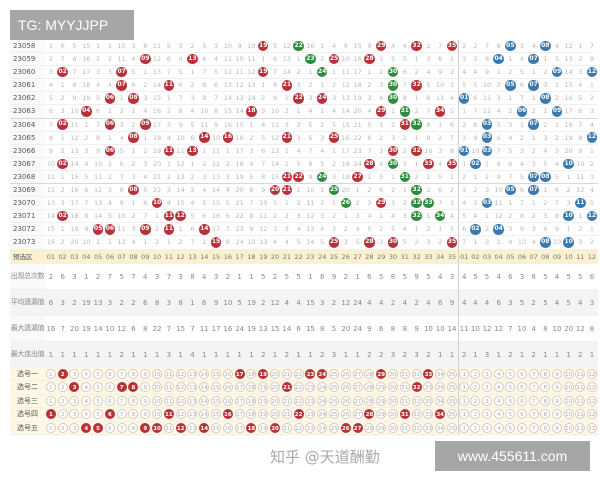 The height and width of the screenshot is (480, 600). I want to click on pick-front-number: 30, so click(393, 427).